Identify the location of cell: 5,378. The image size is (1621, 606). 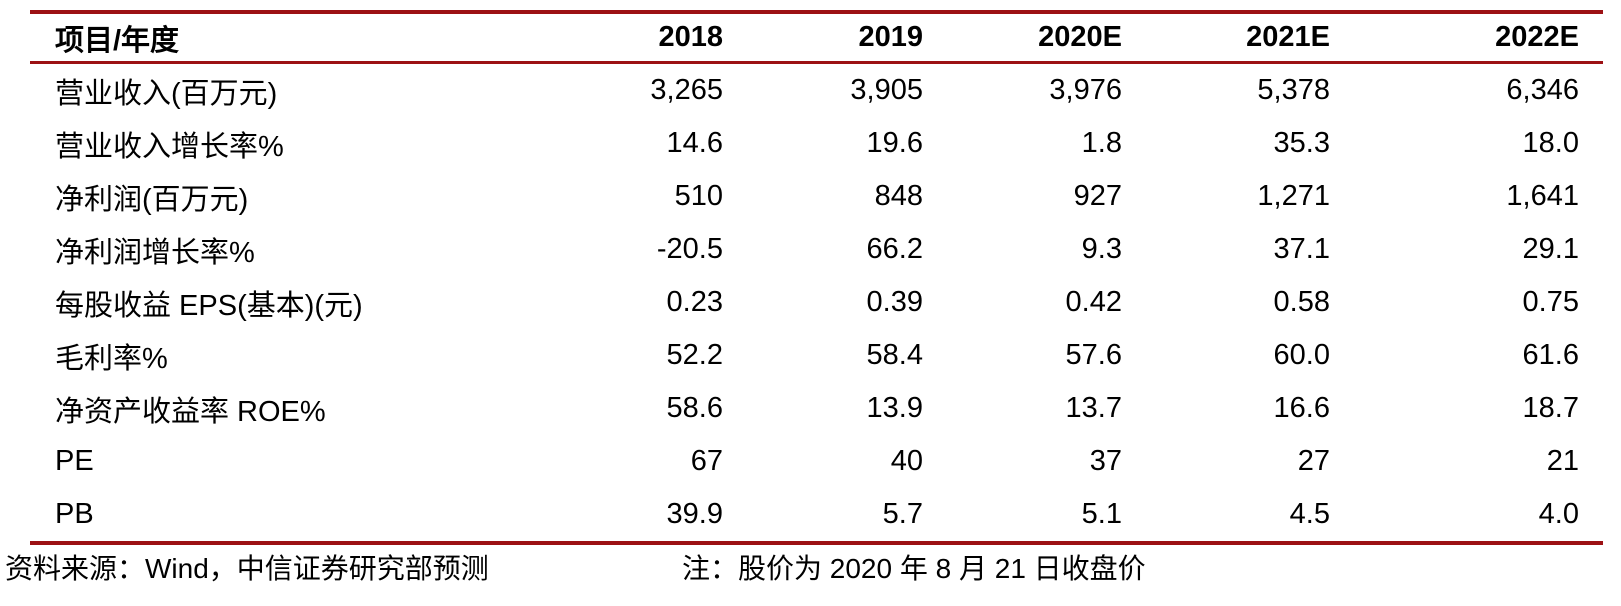
(1293, 90).